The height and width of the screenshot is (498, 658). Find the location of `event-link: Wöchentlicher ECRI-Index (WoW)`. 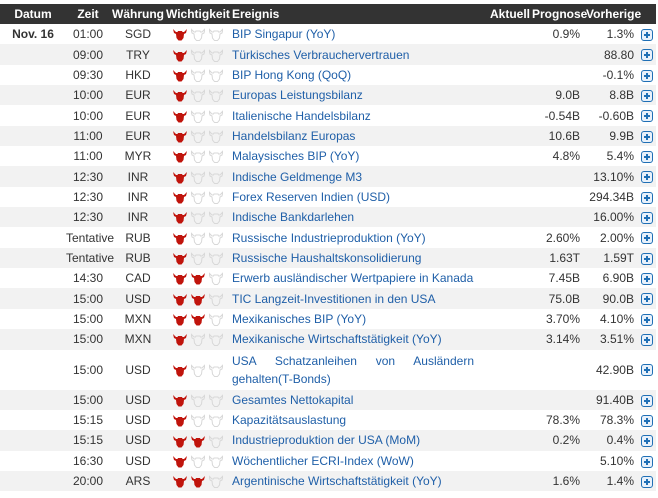

event-link: Wöchentlicher ECRI-Index (WoW) is located at coordinates (323, 460).